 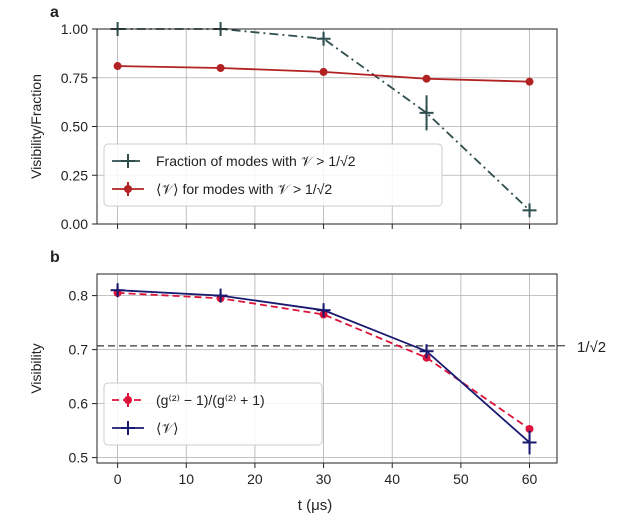 What do you see at coordinates (591, 347) in the screenshot?
I see `reference-label: 1/√2` at bounding box center [591, 347].